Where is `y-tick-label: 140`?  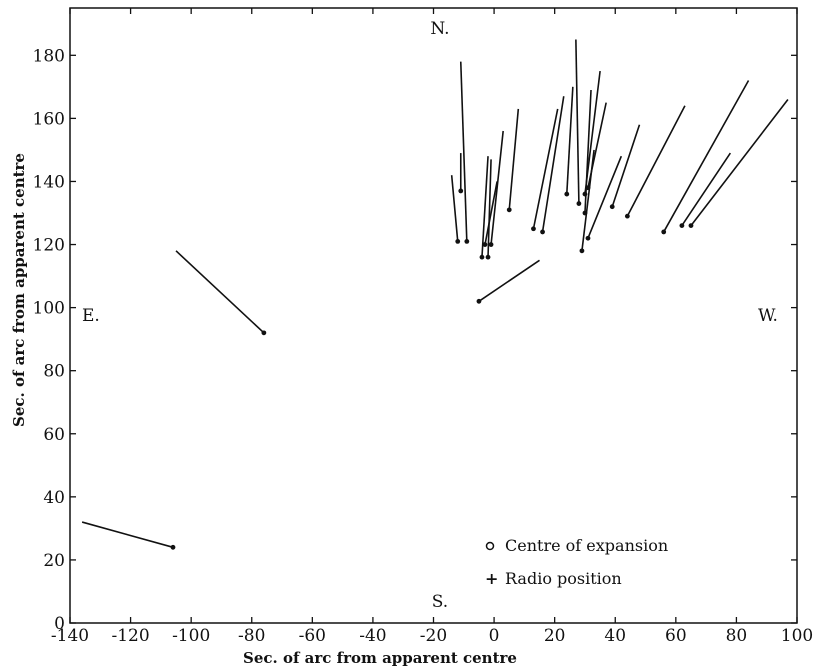
y-tick-label: 140 is located at coordinates (49, 182).